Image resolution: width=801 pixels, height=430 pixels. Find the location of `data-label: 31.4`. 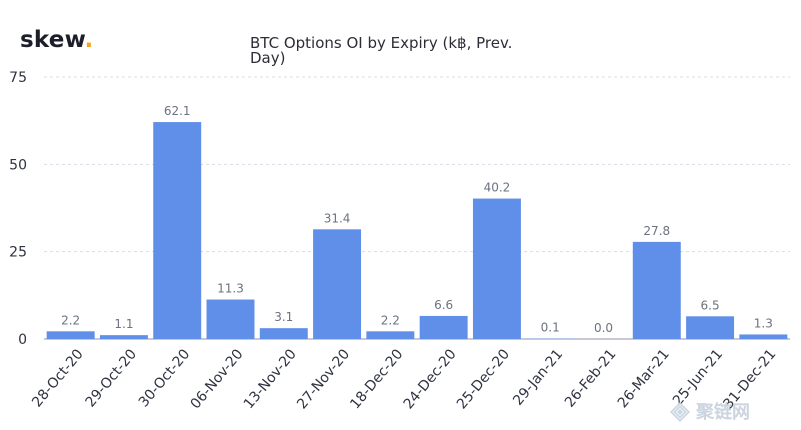

data-label: 31.4 is located at coordinates (337, 218).